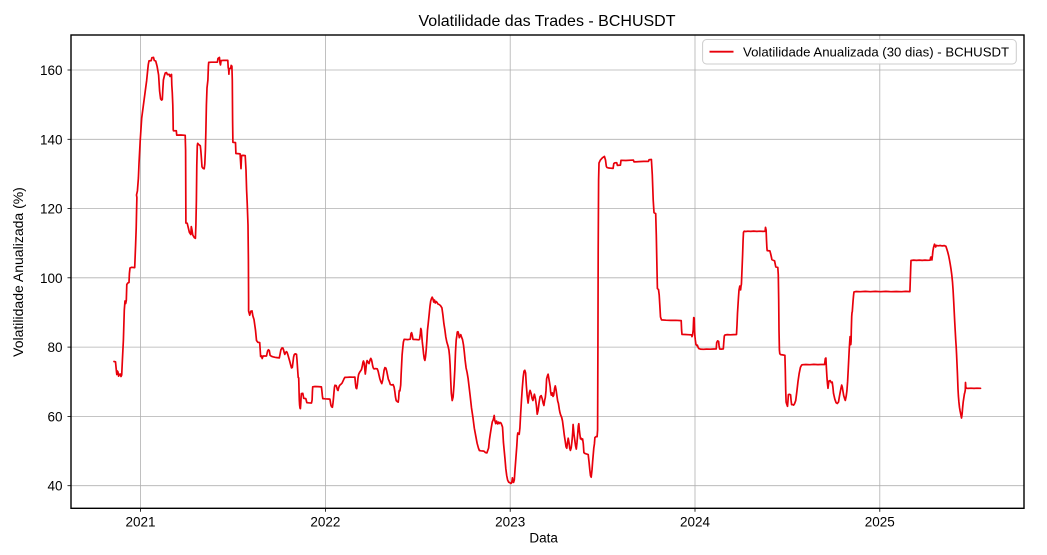  I want to click on svg-text: 140, so click(51, 139).